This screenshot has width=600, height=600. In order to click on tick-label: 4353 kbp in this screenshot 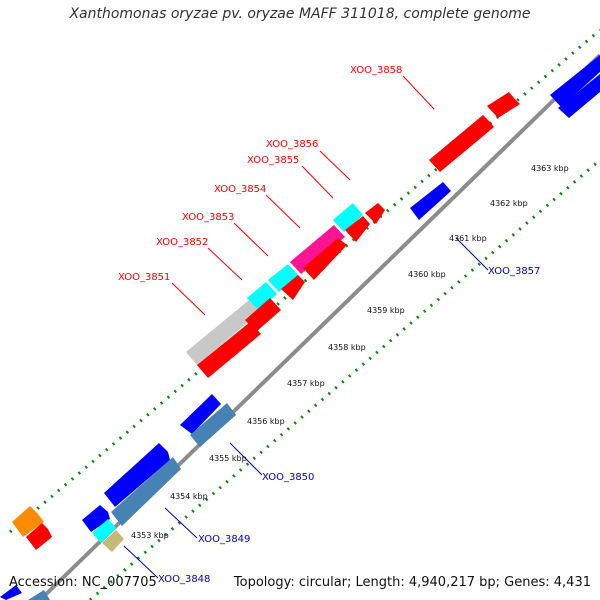, I will do `click(150, 535)`.